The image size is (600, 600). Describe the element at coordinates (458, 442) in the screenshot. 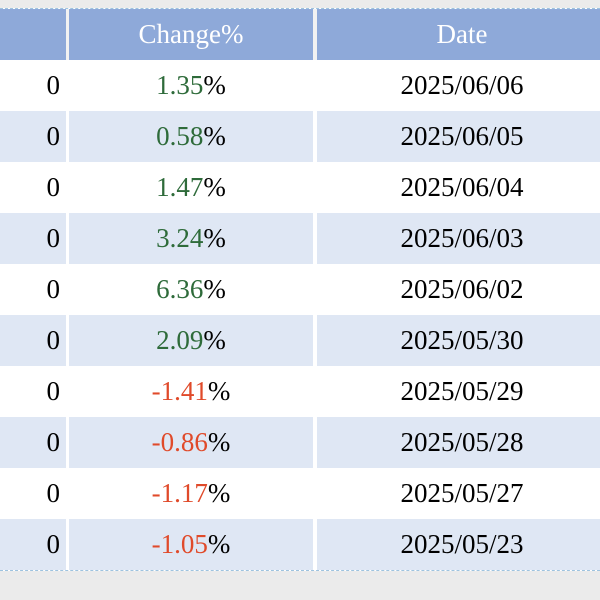

I see `cell-date: 2025/05/28` at that location.